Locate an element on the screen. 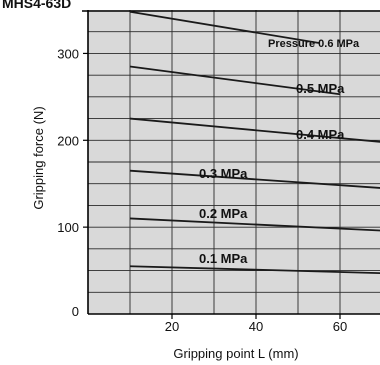  x-tick-label: 20 is located at coordinates (172, 326).